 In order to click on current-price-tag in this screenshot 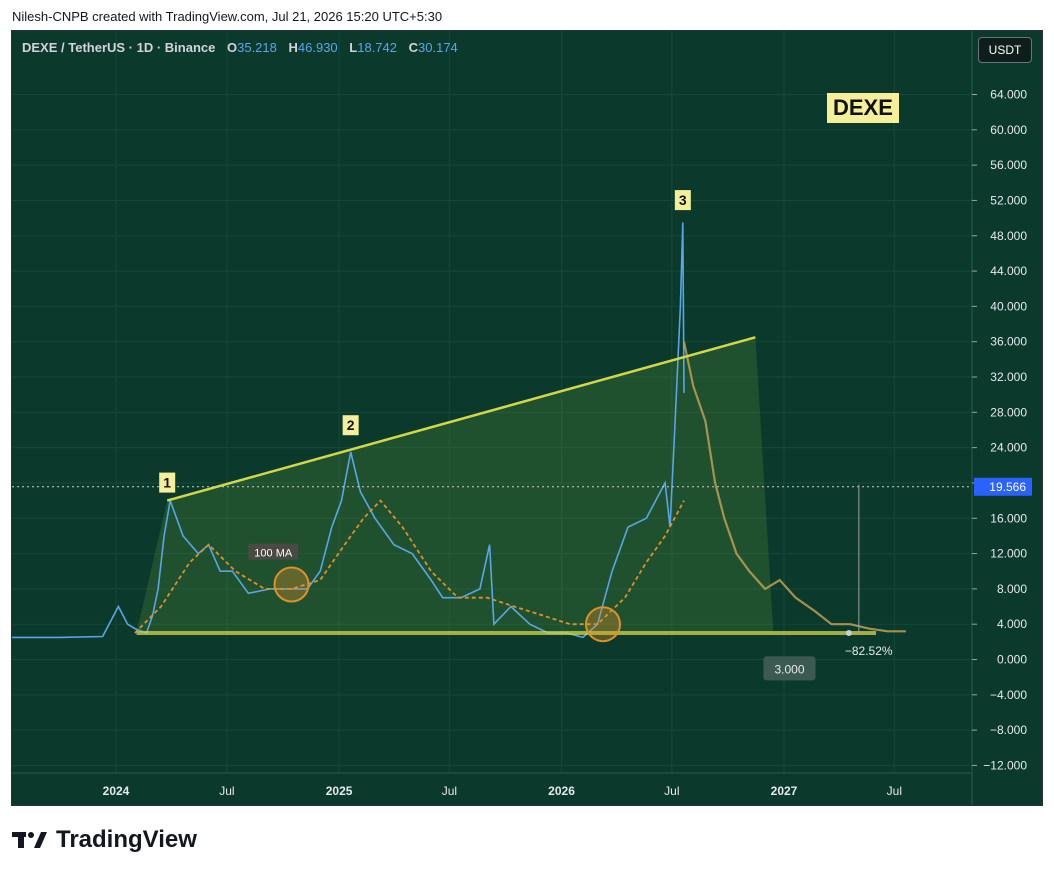, I will do `click(1003, 486)`.